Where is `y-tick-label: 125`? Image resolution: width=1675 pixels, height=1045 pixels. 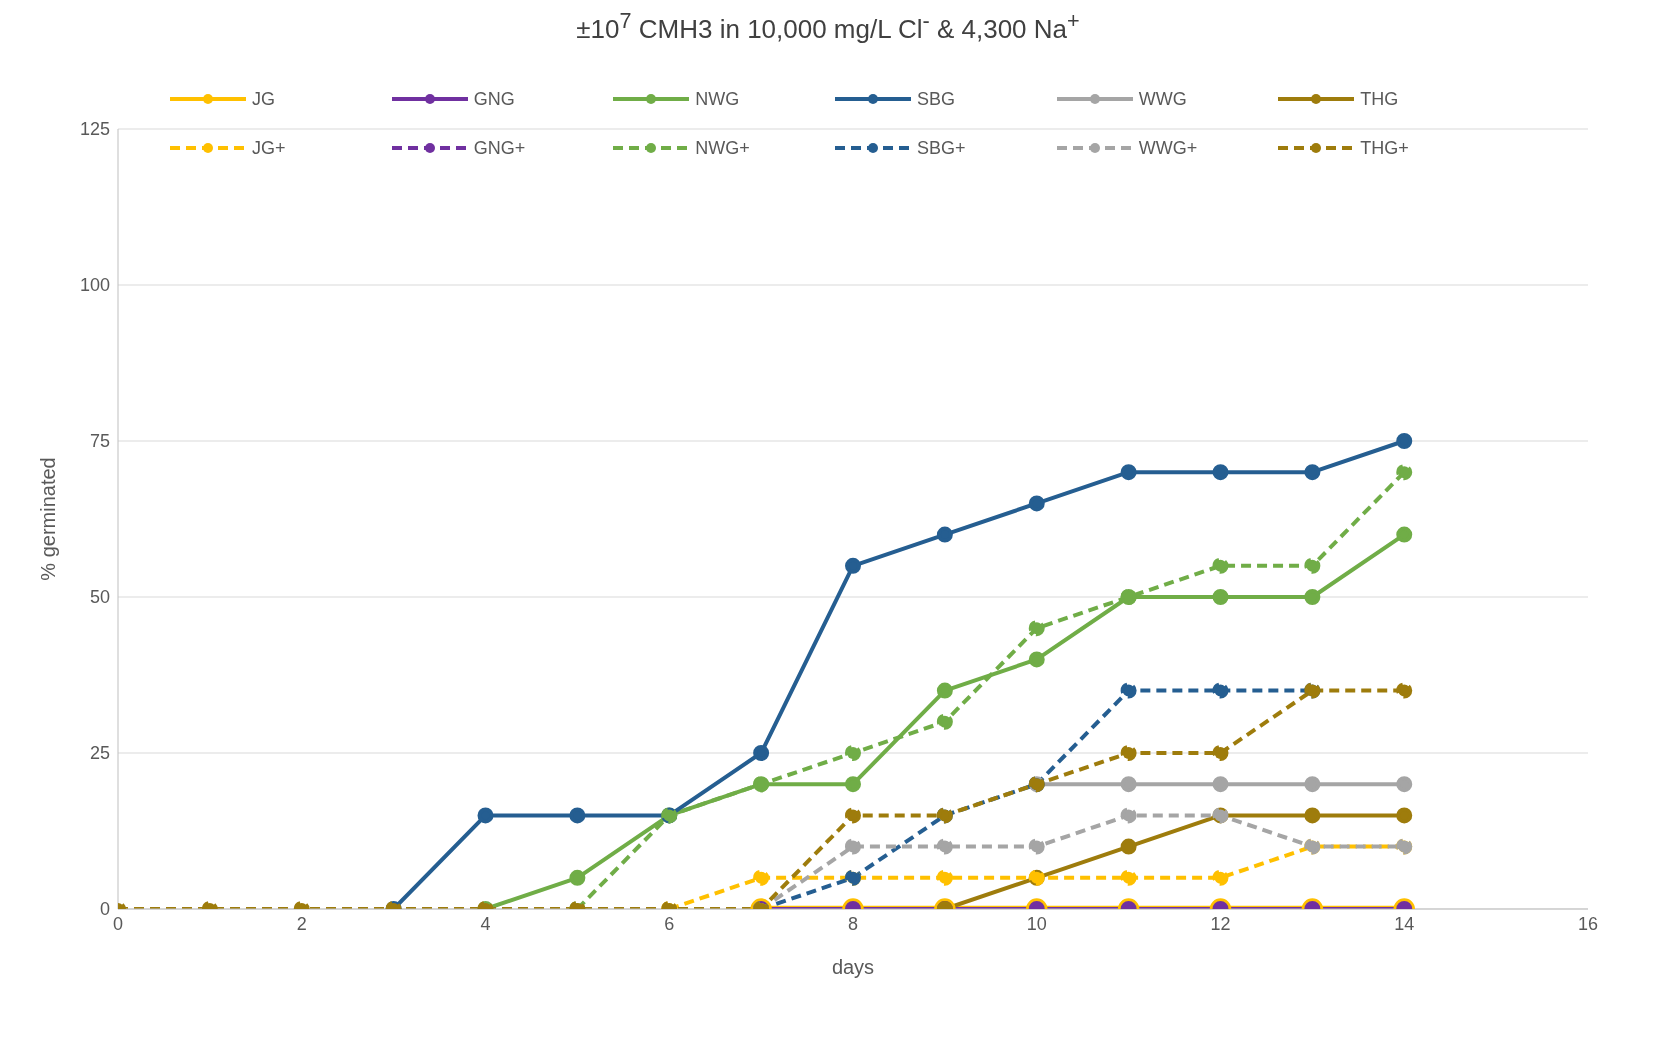
y-tick-label: 125 is located at coordinates (94, 129).